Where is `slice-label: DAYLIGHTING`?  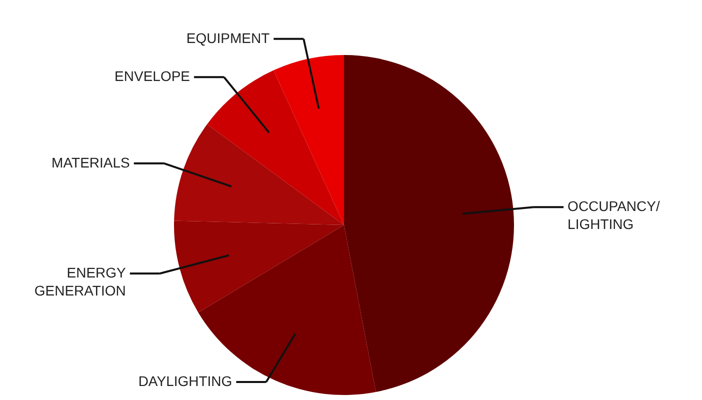 slice-label: DAYLIGHTING is located at coordinates (185, 381).